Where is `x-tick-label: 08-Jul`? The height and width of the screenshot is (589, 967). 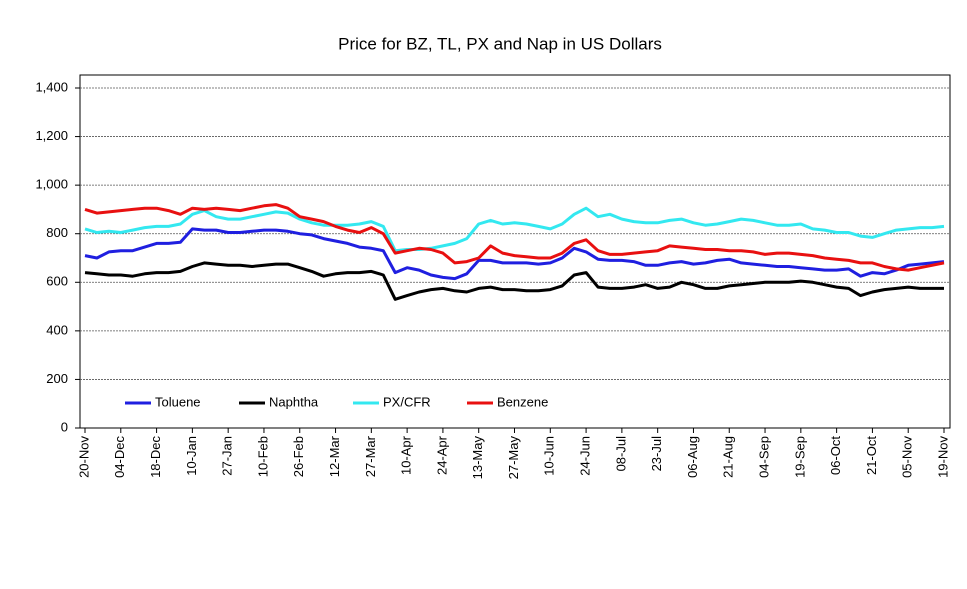
x-tick-label: 08-Jul is located at coordinates (620, 454).